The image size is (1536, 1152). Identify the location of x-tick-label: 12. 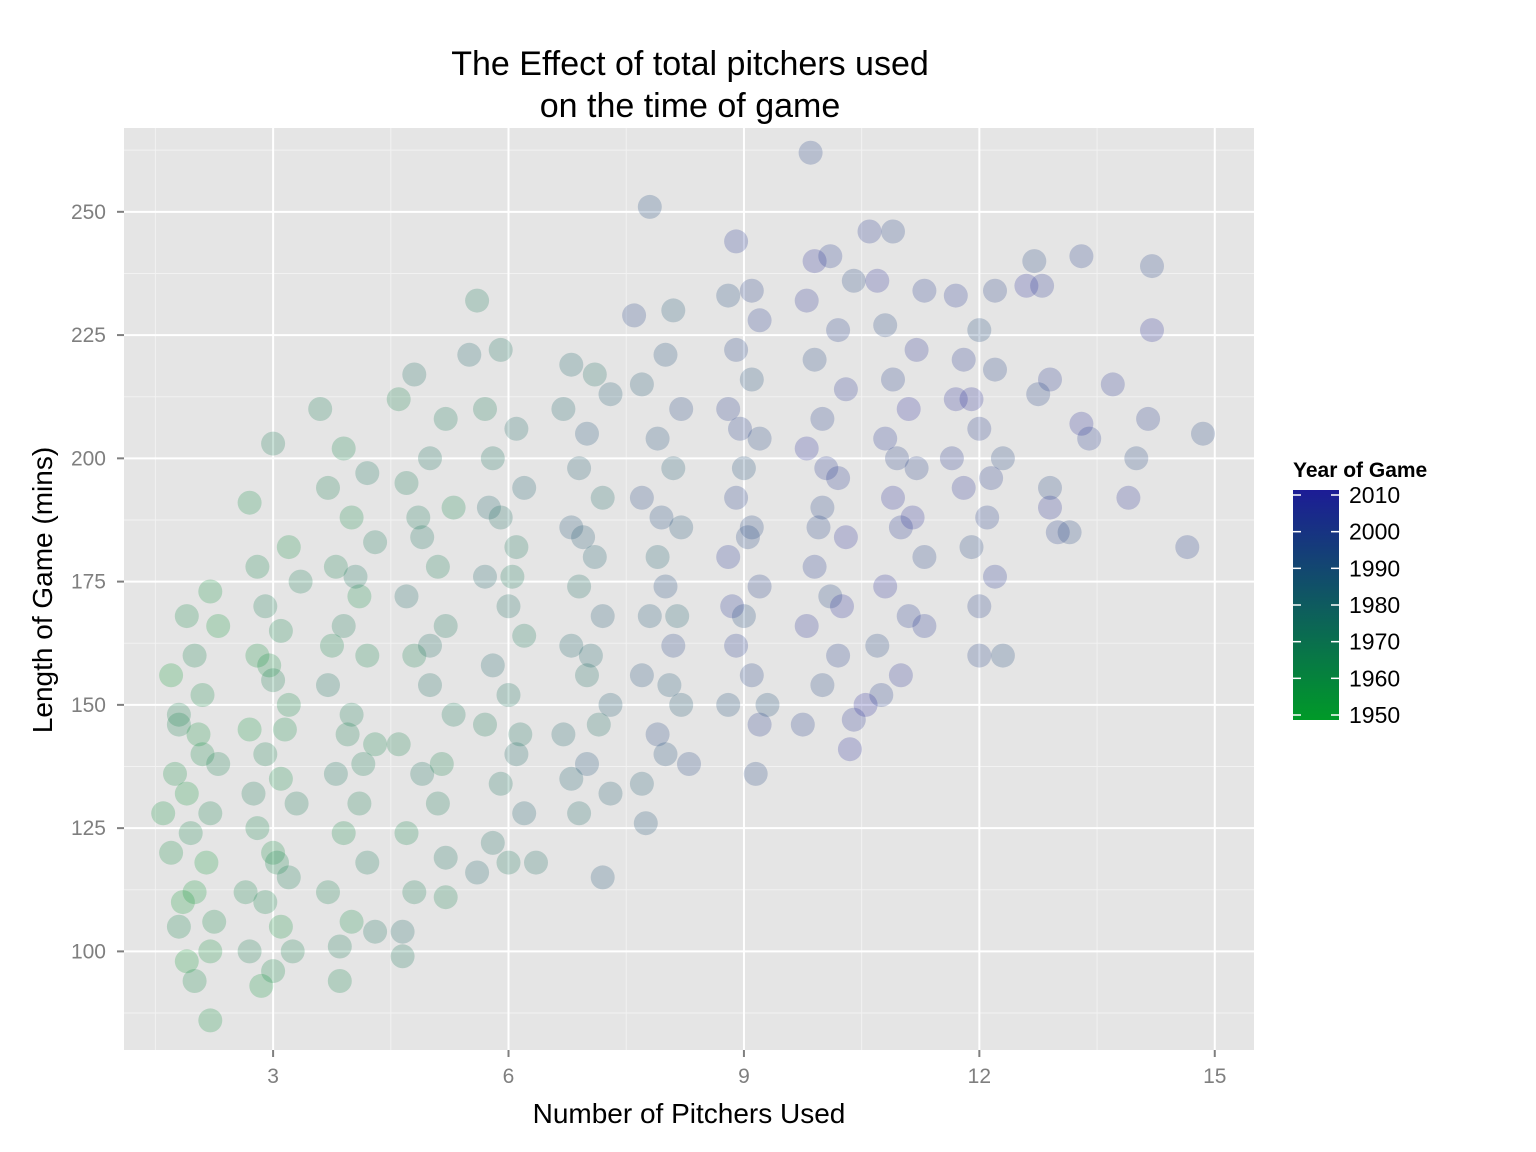
(979, 1076).